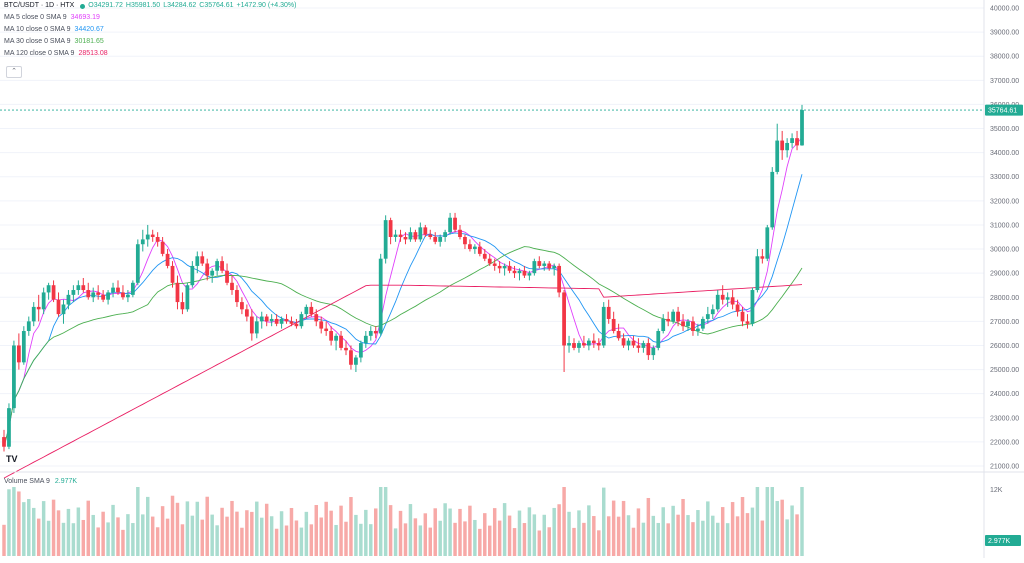 The height and width of the screenshot is (563, 1024). Describe the element at coordinates (1004, 9) in the screenshot. I see `price-tick-label: 40000.00` at that location.